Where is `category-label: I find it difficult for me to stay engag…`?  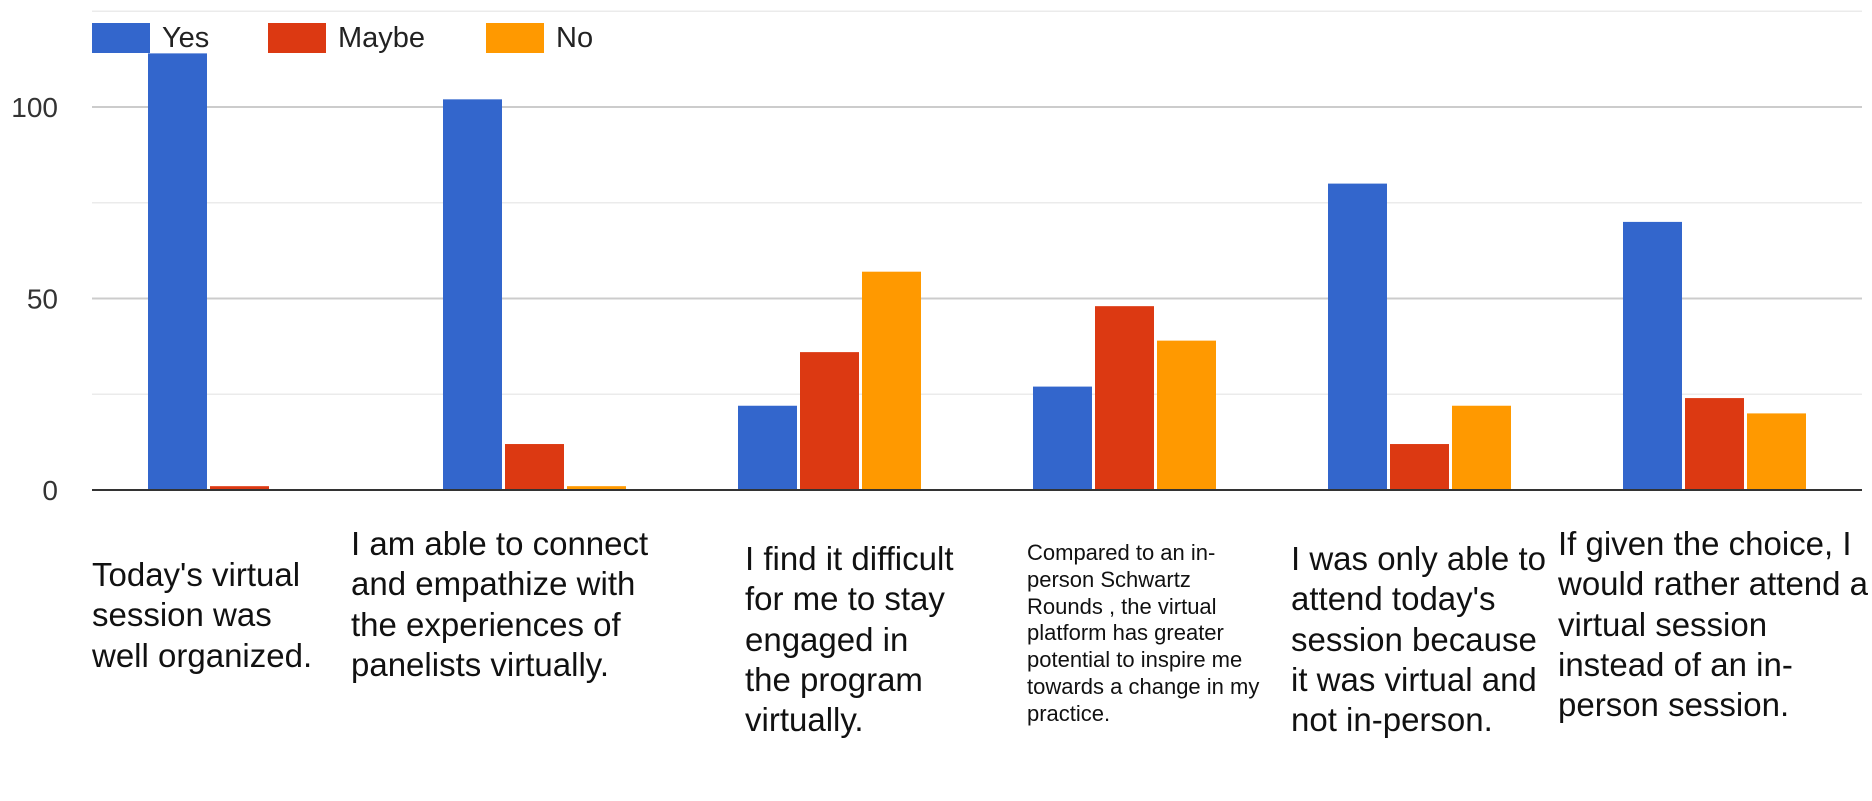
category-label: I find it difficult for me to stay engag… is located at coordinates (849, 639).